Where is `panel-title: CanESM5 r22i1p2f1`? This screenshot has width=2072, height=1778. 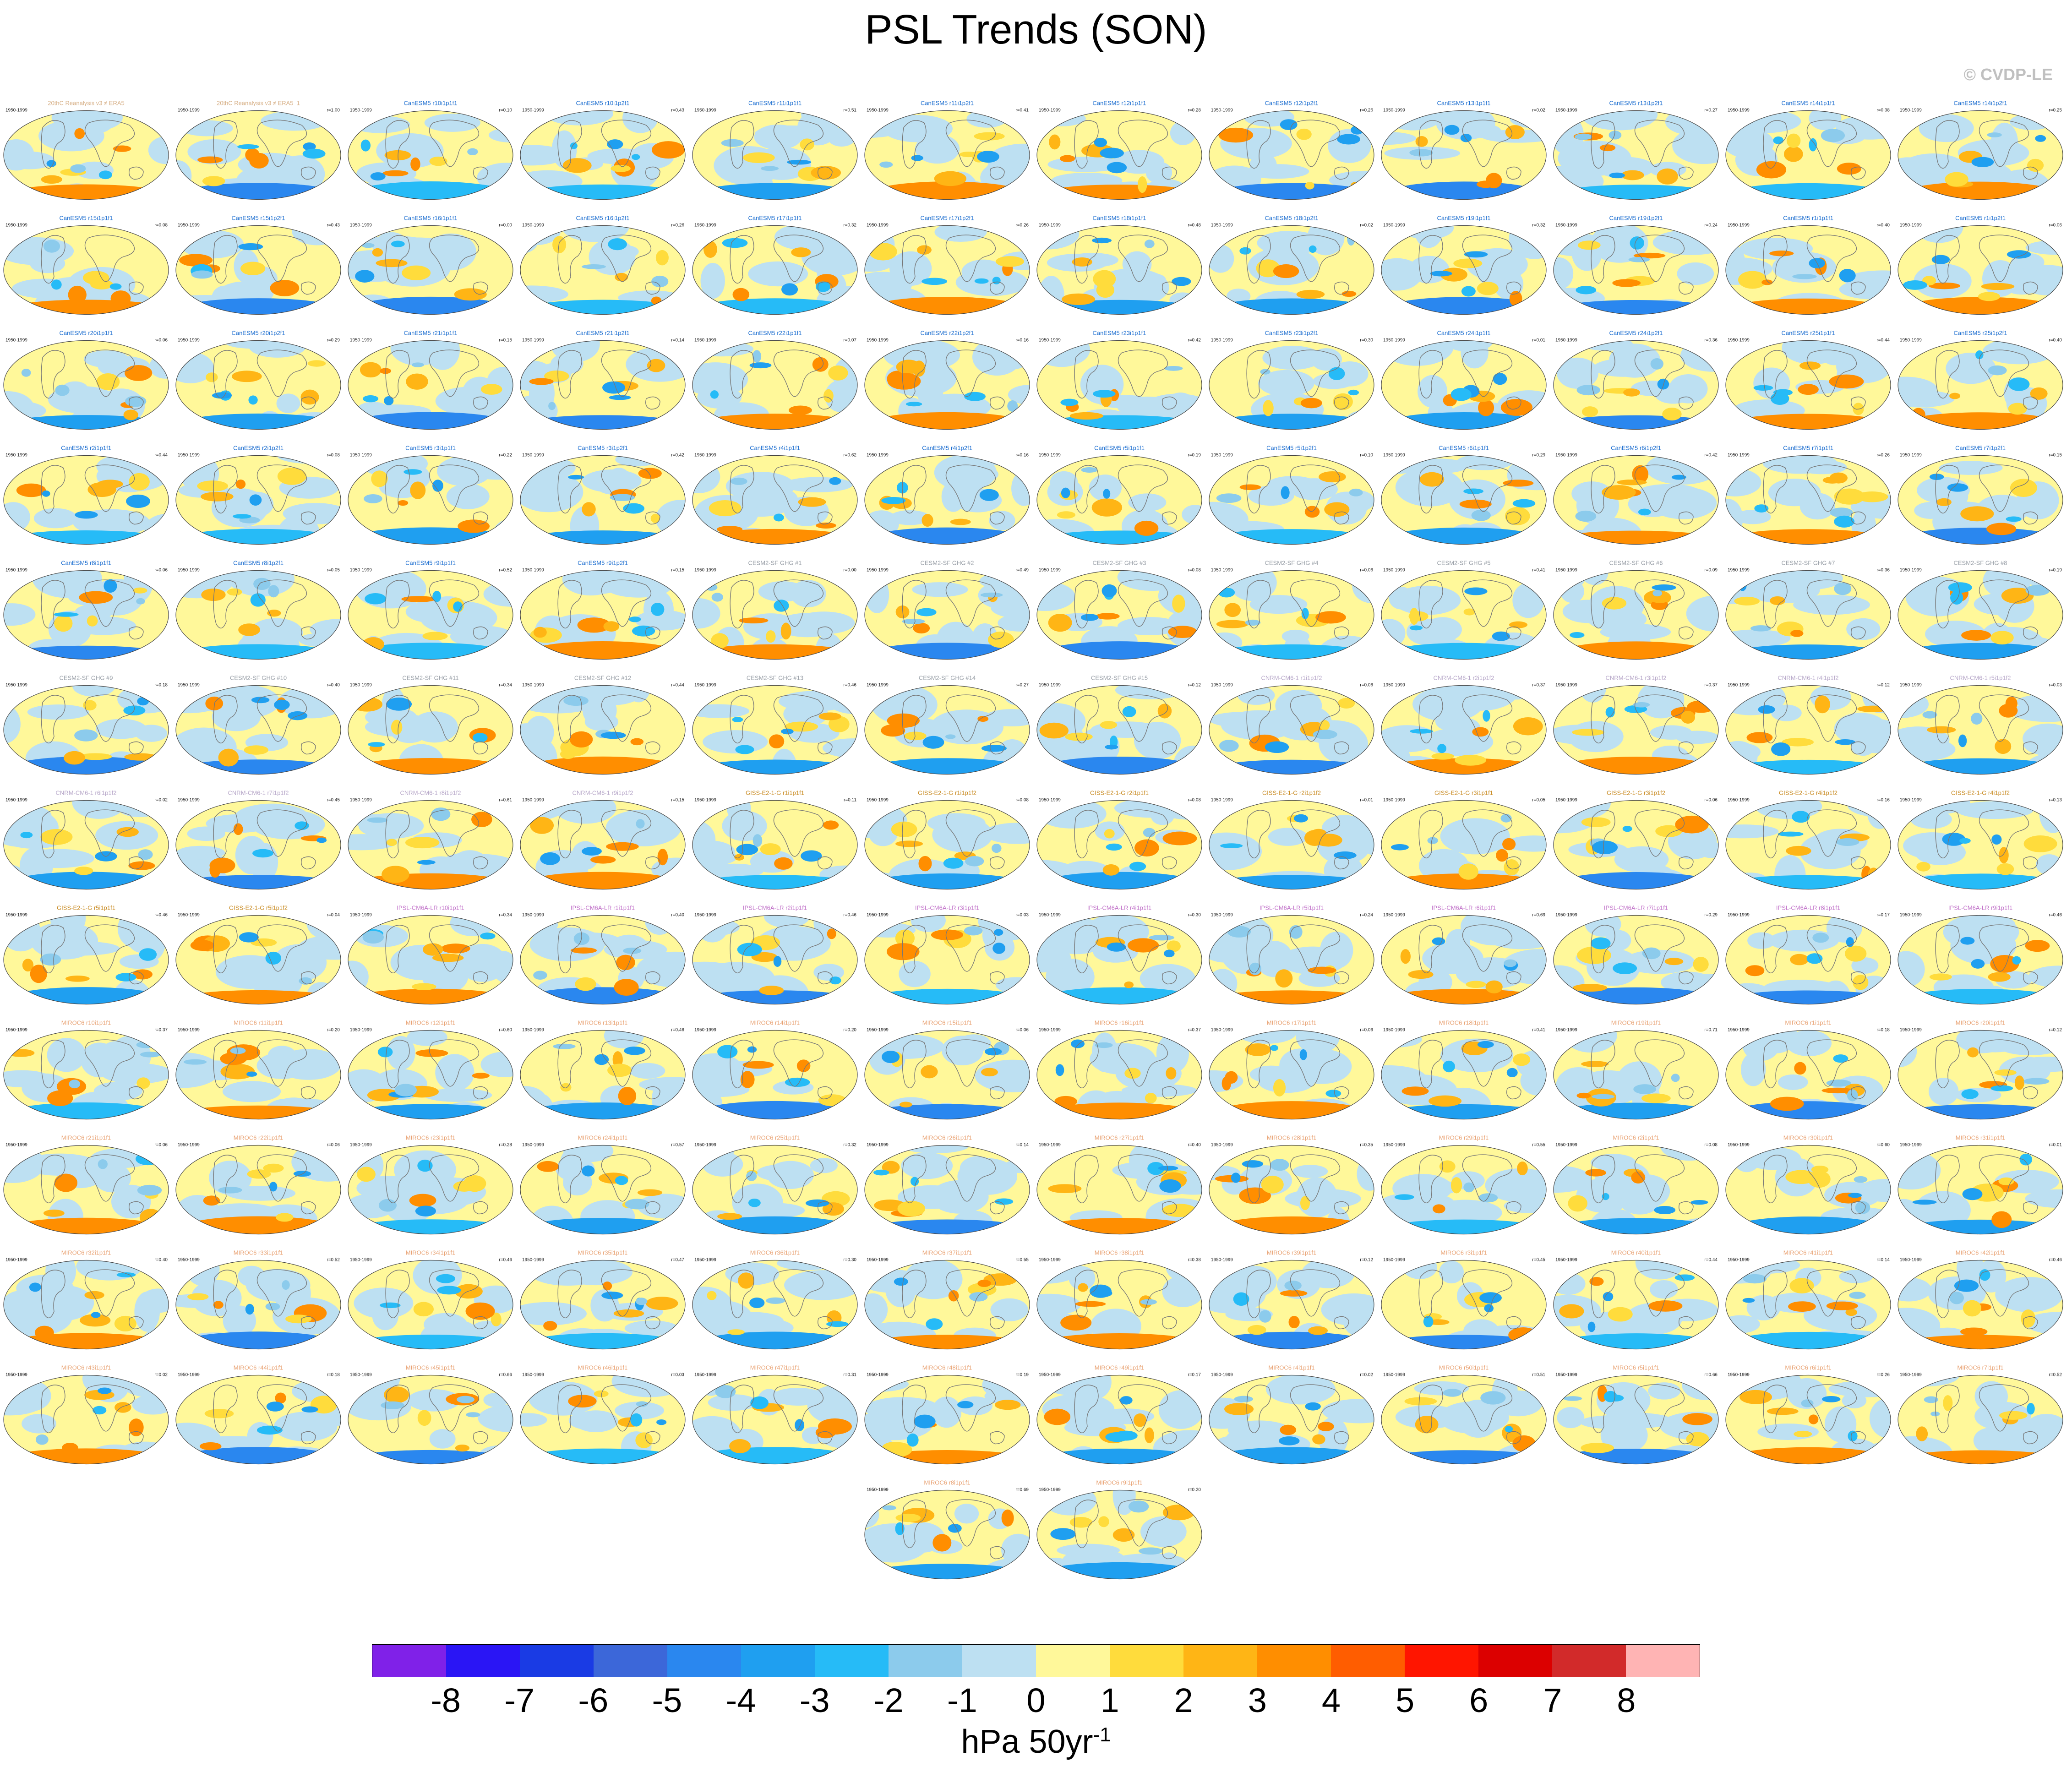 panel-title: CanESM5 r22i1p2f1 is located at coordinates (947, 333).